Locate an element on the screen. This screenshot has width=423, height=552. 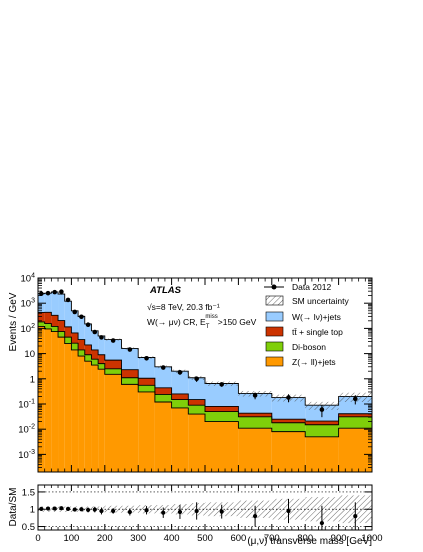
main-y-tick-label-2: 10² is located at coordinates (28, 329).